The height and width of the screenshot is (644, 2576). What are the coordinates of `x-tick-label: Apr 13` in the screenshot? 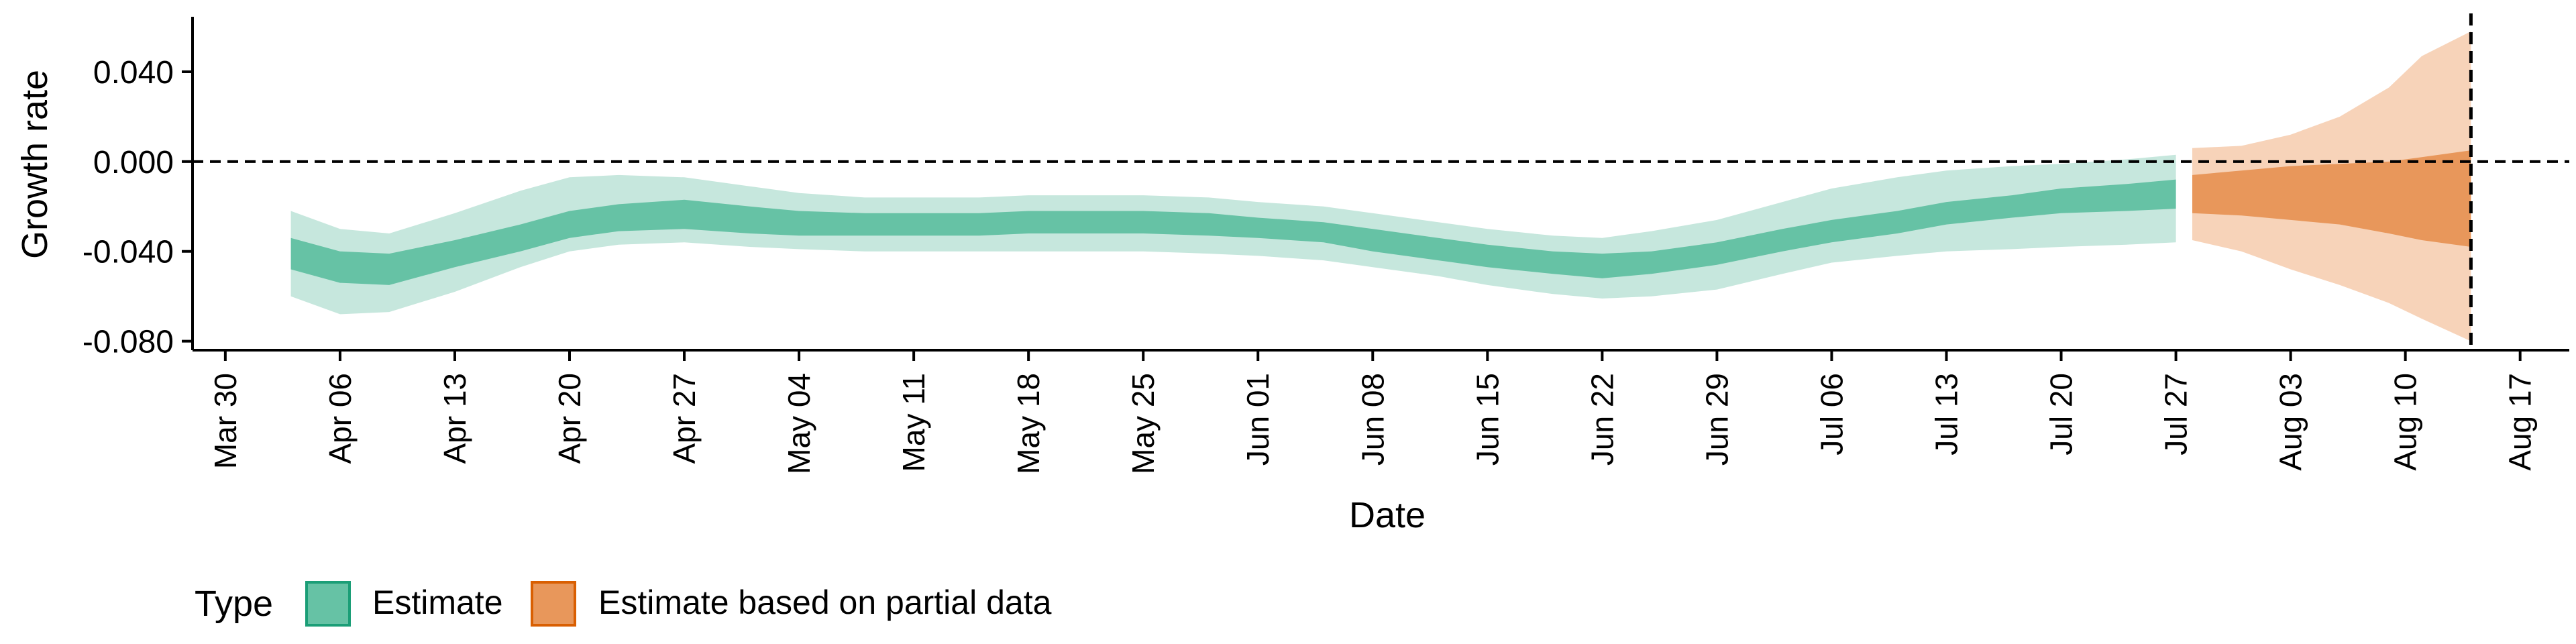 It's located at (454, 418).